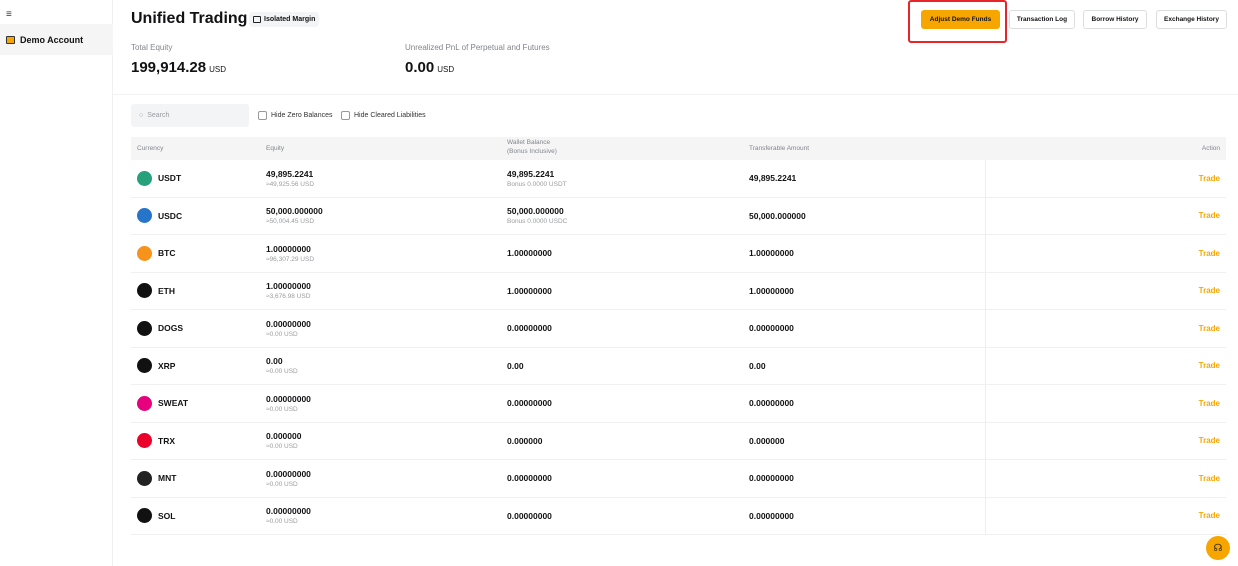  What do you see at coordinates (144, 403) in the screenshot?
I see `sweat-coin-icon` at bounding box center [144, 403].